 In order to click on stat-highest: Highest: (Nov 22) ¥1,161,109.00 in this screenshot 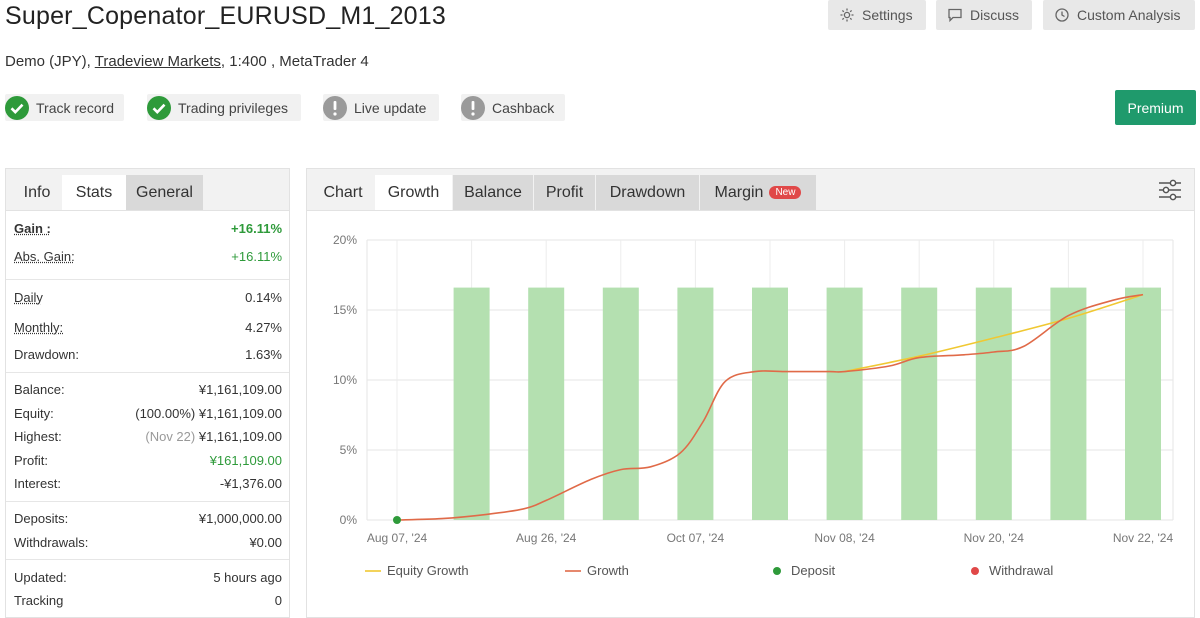, I will do `click(148, 436)`.